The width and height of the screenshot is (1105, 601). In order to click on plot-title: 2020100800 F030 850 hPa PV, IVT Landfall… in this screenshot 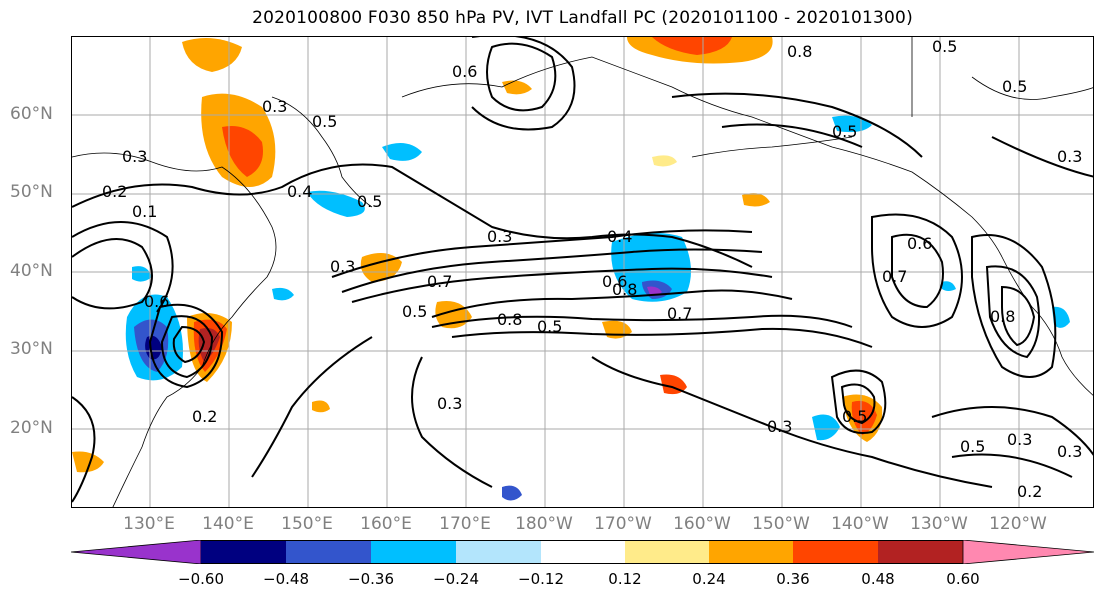, I will do `click(582, 18)`.